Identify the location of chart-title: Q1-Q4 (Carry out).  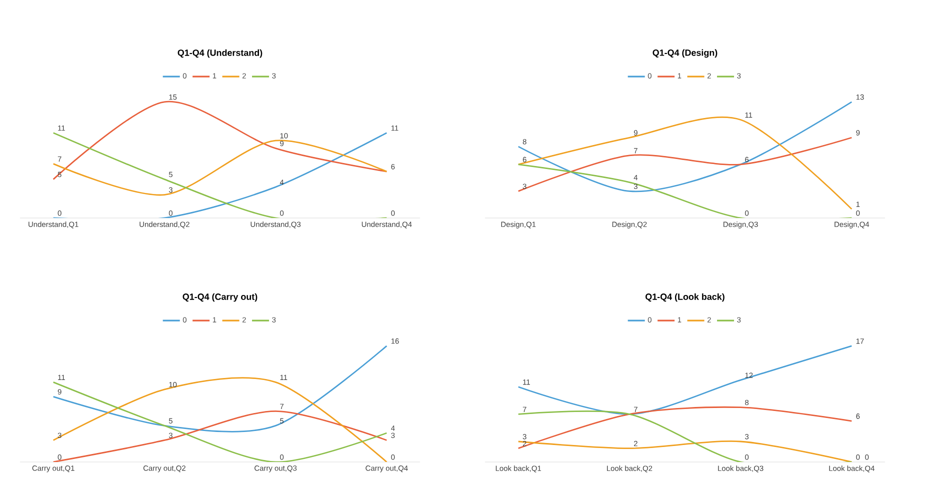
(220, 297).